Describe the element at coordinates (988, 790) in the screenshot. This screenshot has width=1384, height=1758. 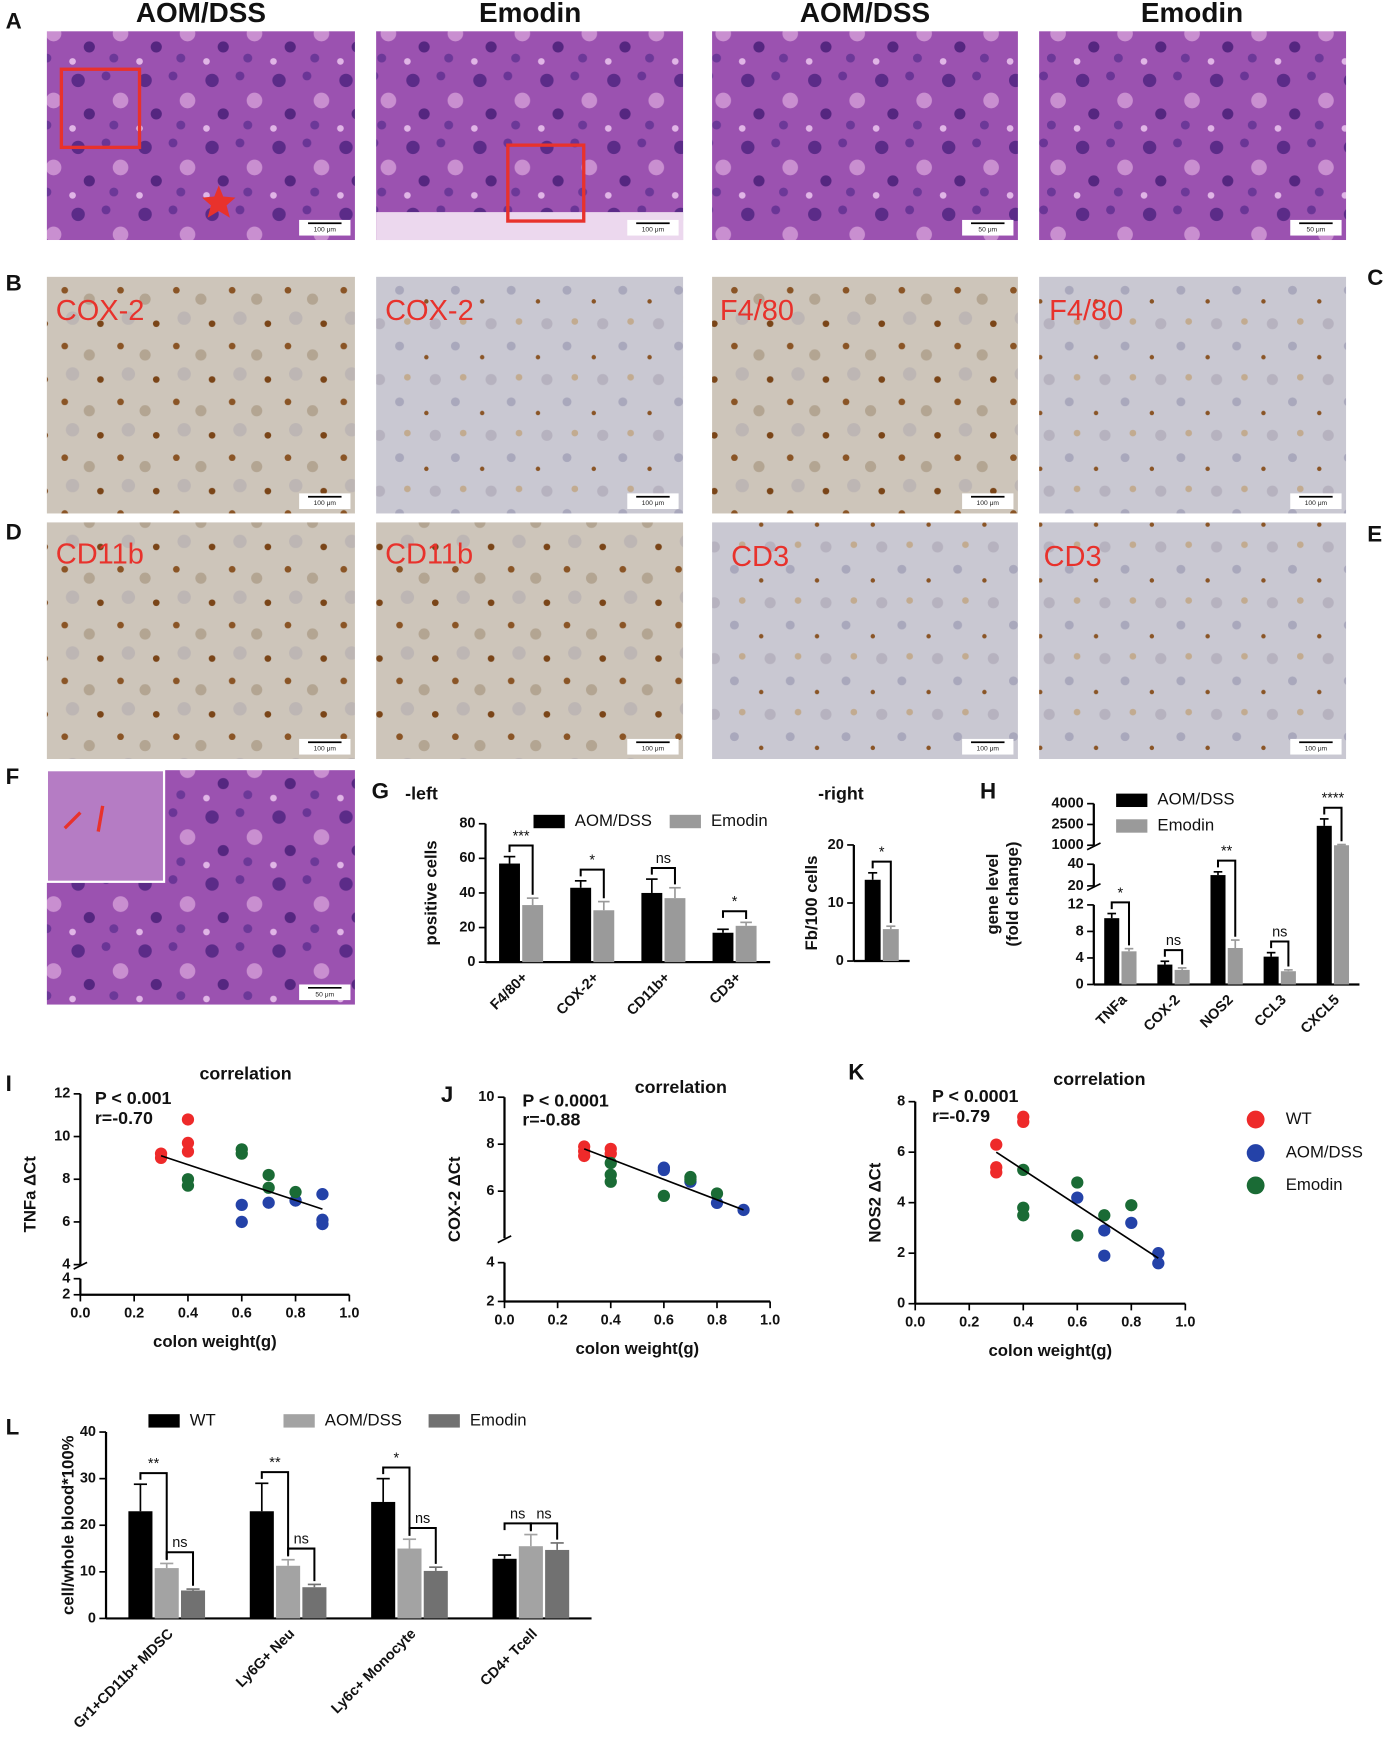
I see `panel-letter: H` at that location.